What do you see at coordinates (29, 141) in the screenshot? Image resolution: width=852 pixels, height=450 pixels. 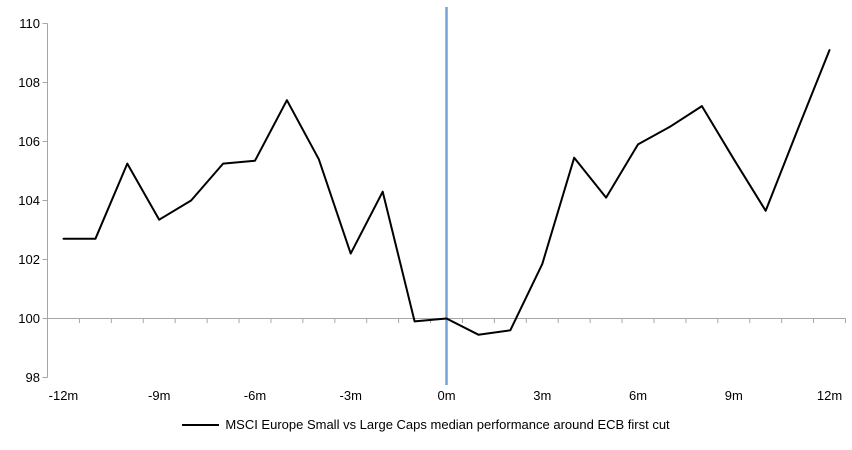 I see `y-tick-label: 106` at bounding box center [29, 141].